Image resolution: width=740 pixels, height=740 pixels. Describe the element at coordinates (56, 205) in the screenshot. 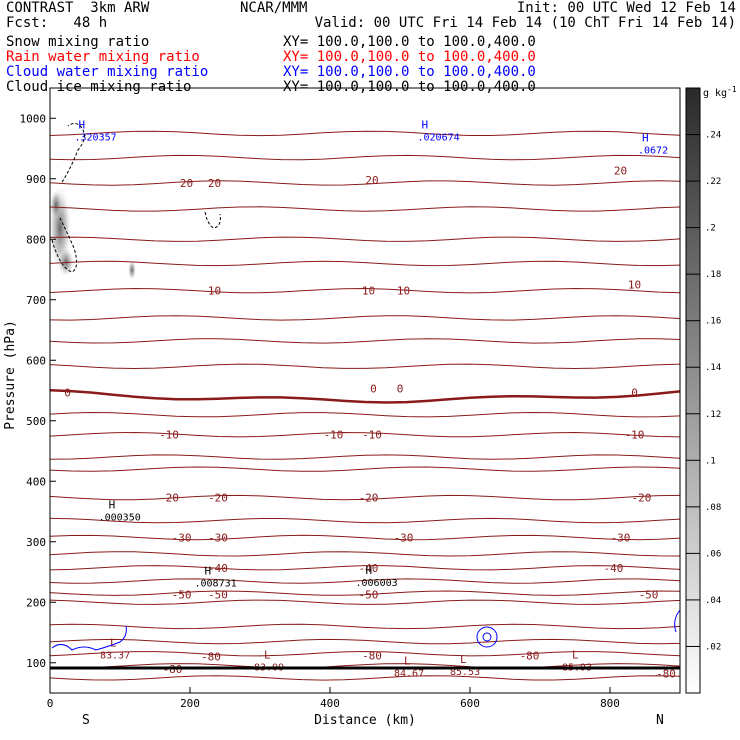

I see `snow-shade-upper` at that location.